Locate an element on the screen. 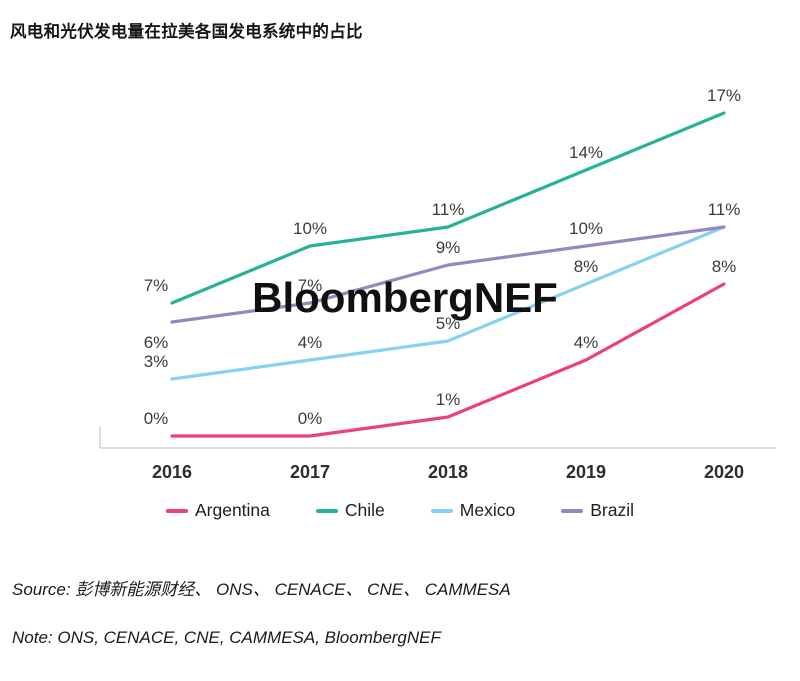  legend-swatch-argentina is located at coordinates (176, 510).